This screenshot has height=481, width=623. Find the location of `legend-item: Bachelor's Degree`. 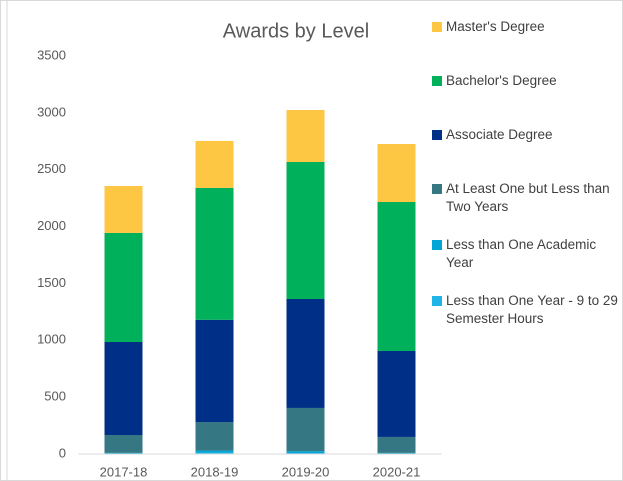

legend-item: Bachelor's Degree is located at coordinates (526, 81).